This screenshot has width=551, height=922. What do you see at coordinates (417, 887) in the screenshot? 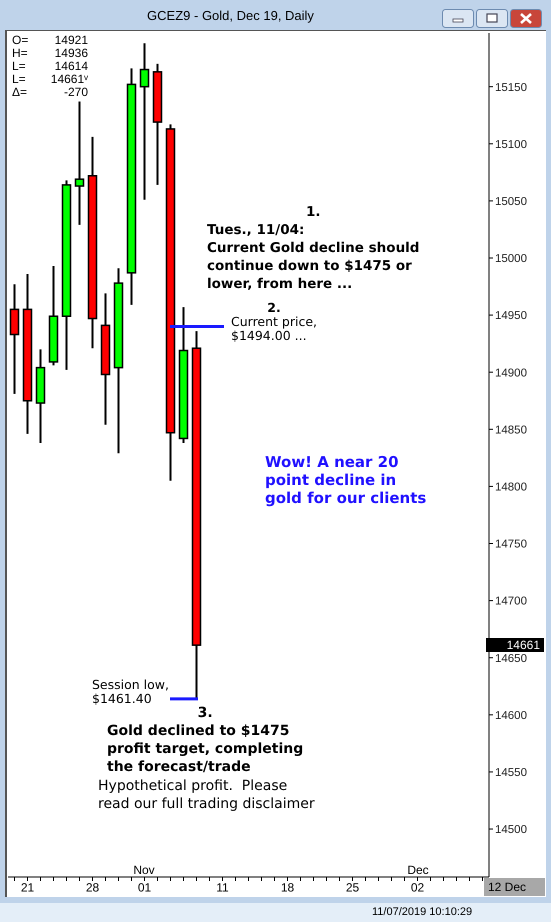
I see `x-tick-label: 02` at bounding box center [417, 887].